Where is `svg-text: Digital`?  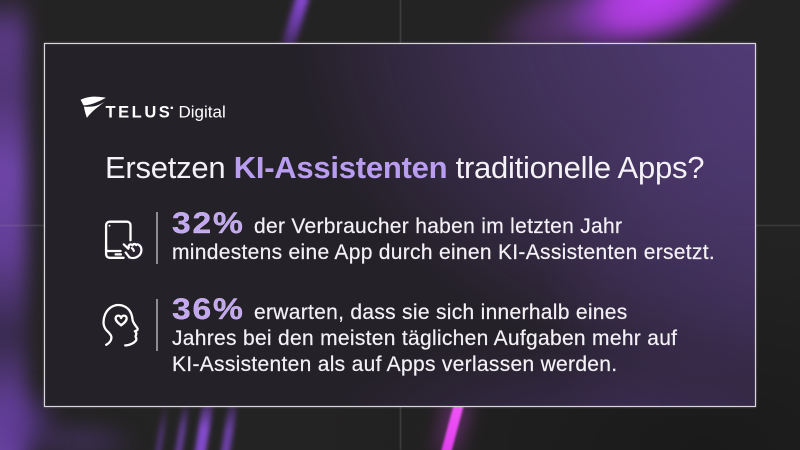 svg-text: Digital is located at coordinates (202, 112).